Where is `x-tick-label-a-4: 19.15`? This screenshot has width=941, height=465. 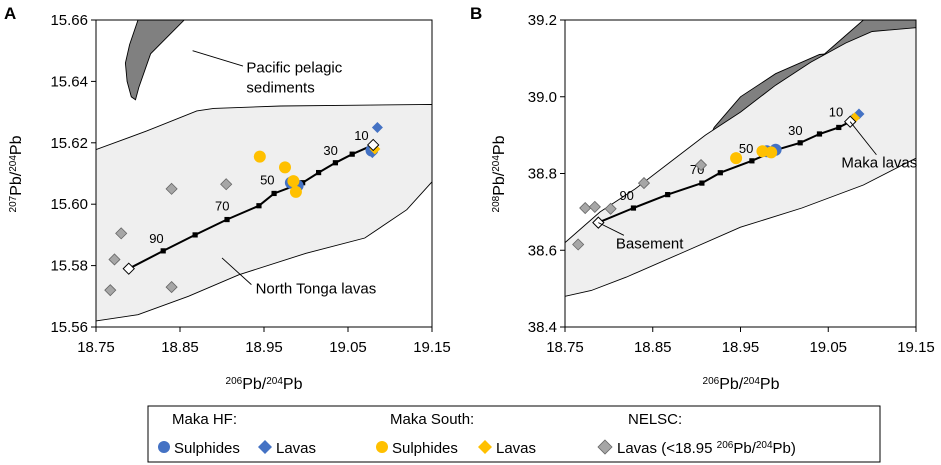
x-tick-label-a-4: 19.15 is located at coordinates (432, 347).